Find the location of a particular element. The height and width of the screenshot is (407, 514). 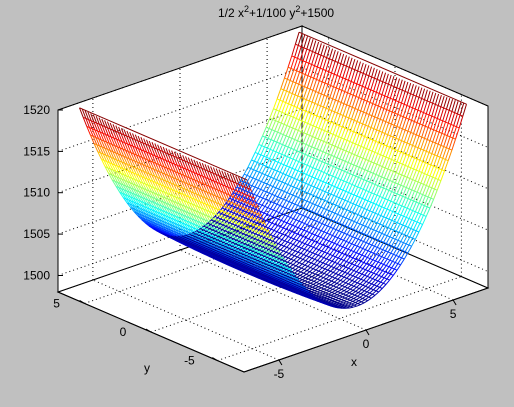

x-tick-label: 5 is located at coordinates (453, 314).